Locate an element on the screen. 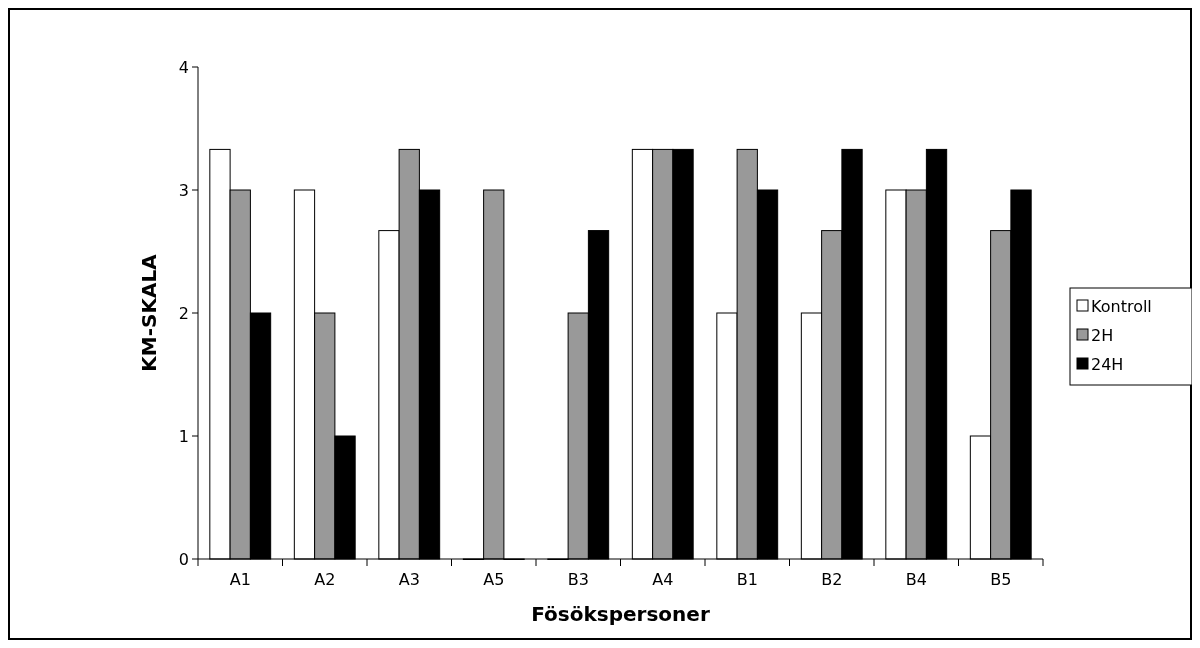 Image resolution: width=1200 pixels, height=648 pixels. x-tick-label: B2 is located at coordinates (832, 579).